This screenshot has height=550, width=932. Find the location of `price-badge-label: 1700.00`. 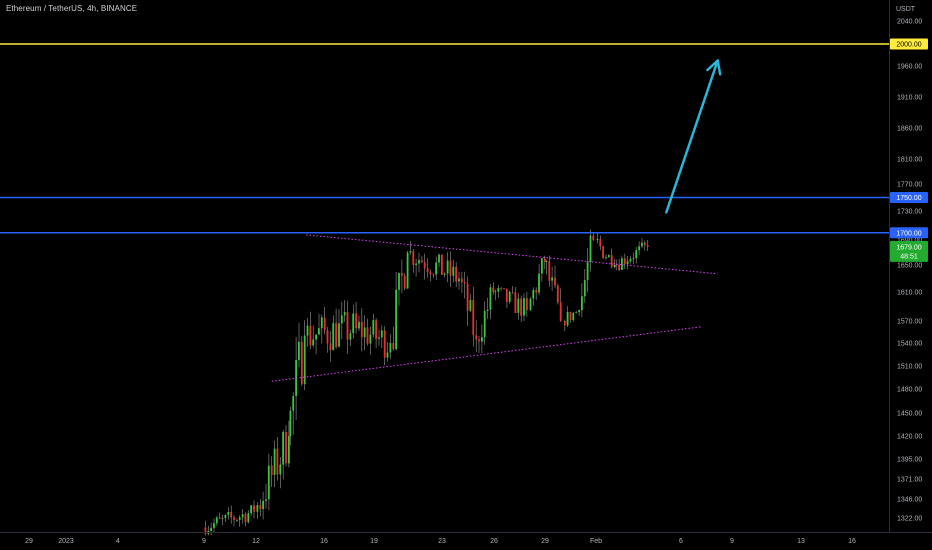

price-badge-label: 1700.00 is located at coordinates (908, 233).